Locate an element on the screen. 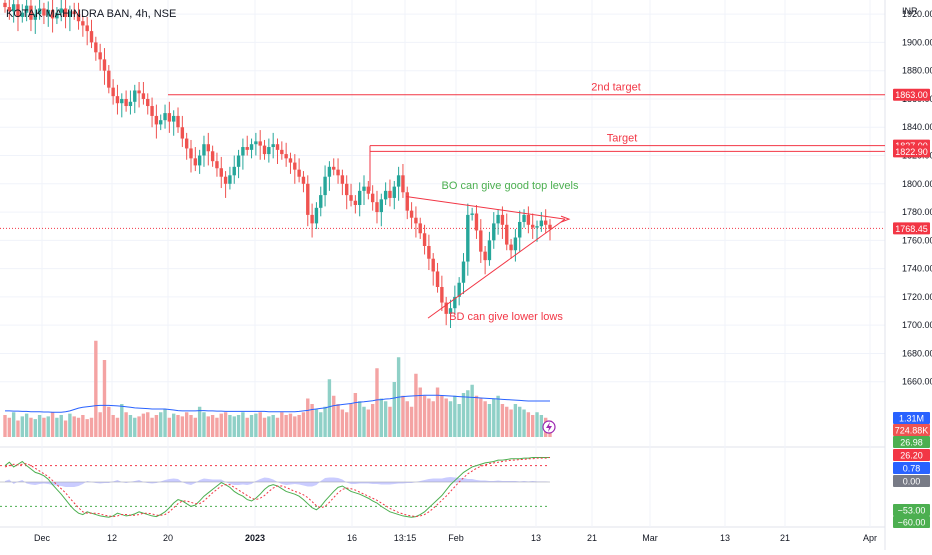 The height and width of the screenshot is (555, 932). indicator-badge: 0.00 is located at coordinates (911, 481).